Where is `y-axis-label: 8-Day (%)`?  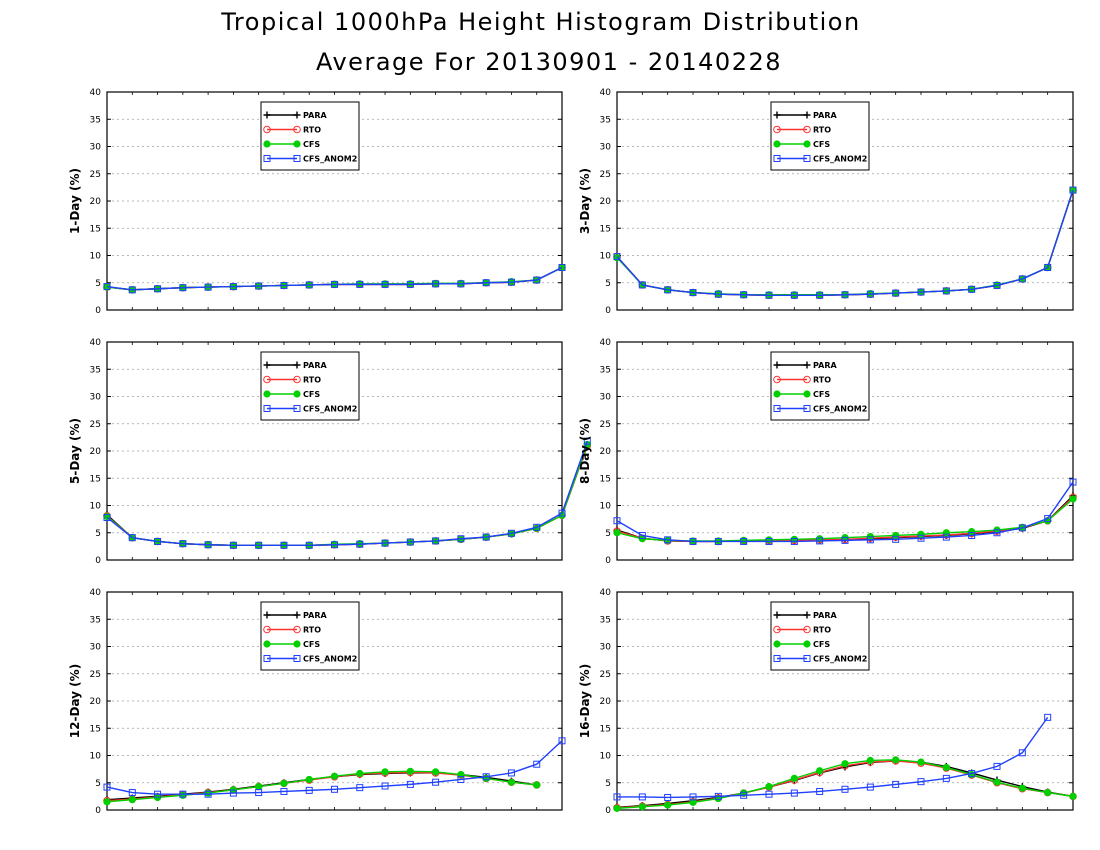
y-axis-label: 8-Day (%) is located at coordinates (585, 451).